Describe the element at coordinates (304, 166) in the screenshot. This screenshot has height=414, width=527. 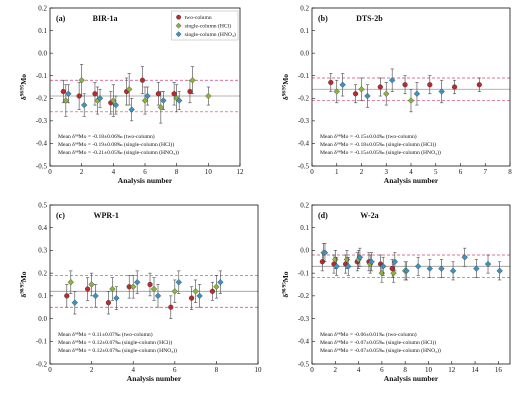
I see `y-tick-label: -0.5` at that location.